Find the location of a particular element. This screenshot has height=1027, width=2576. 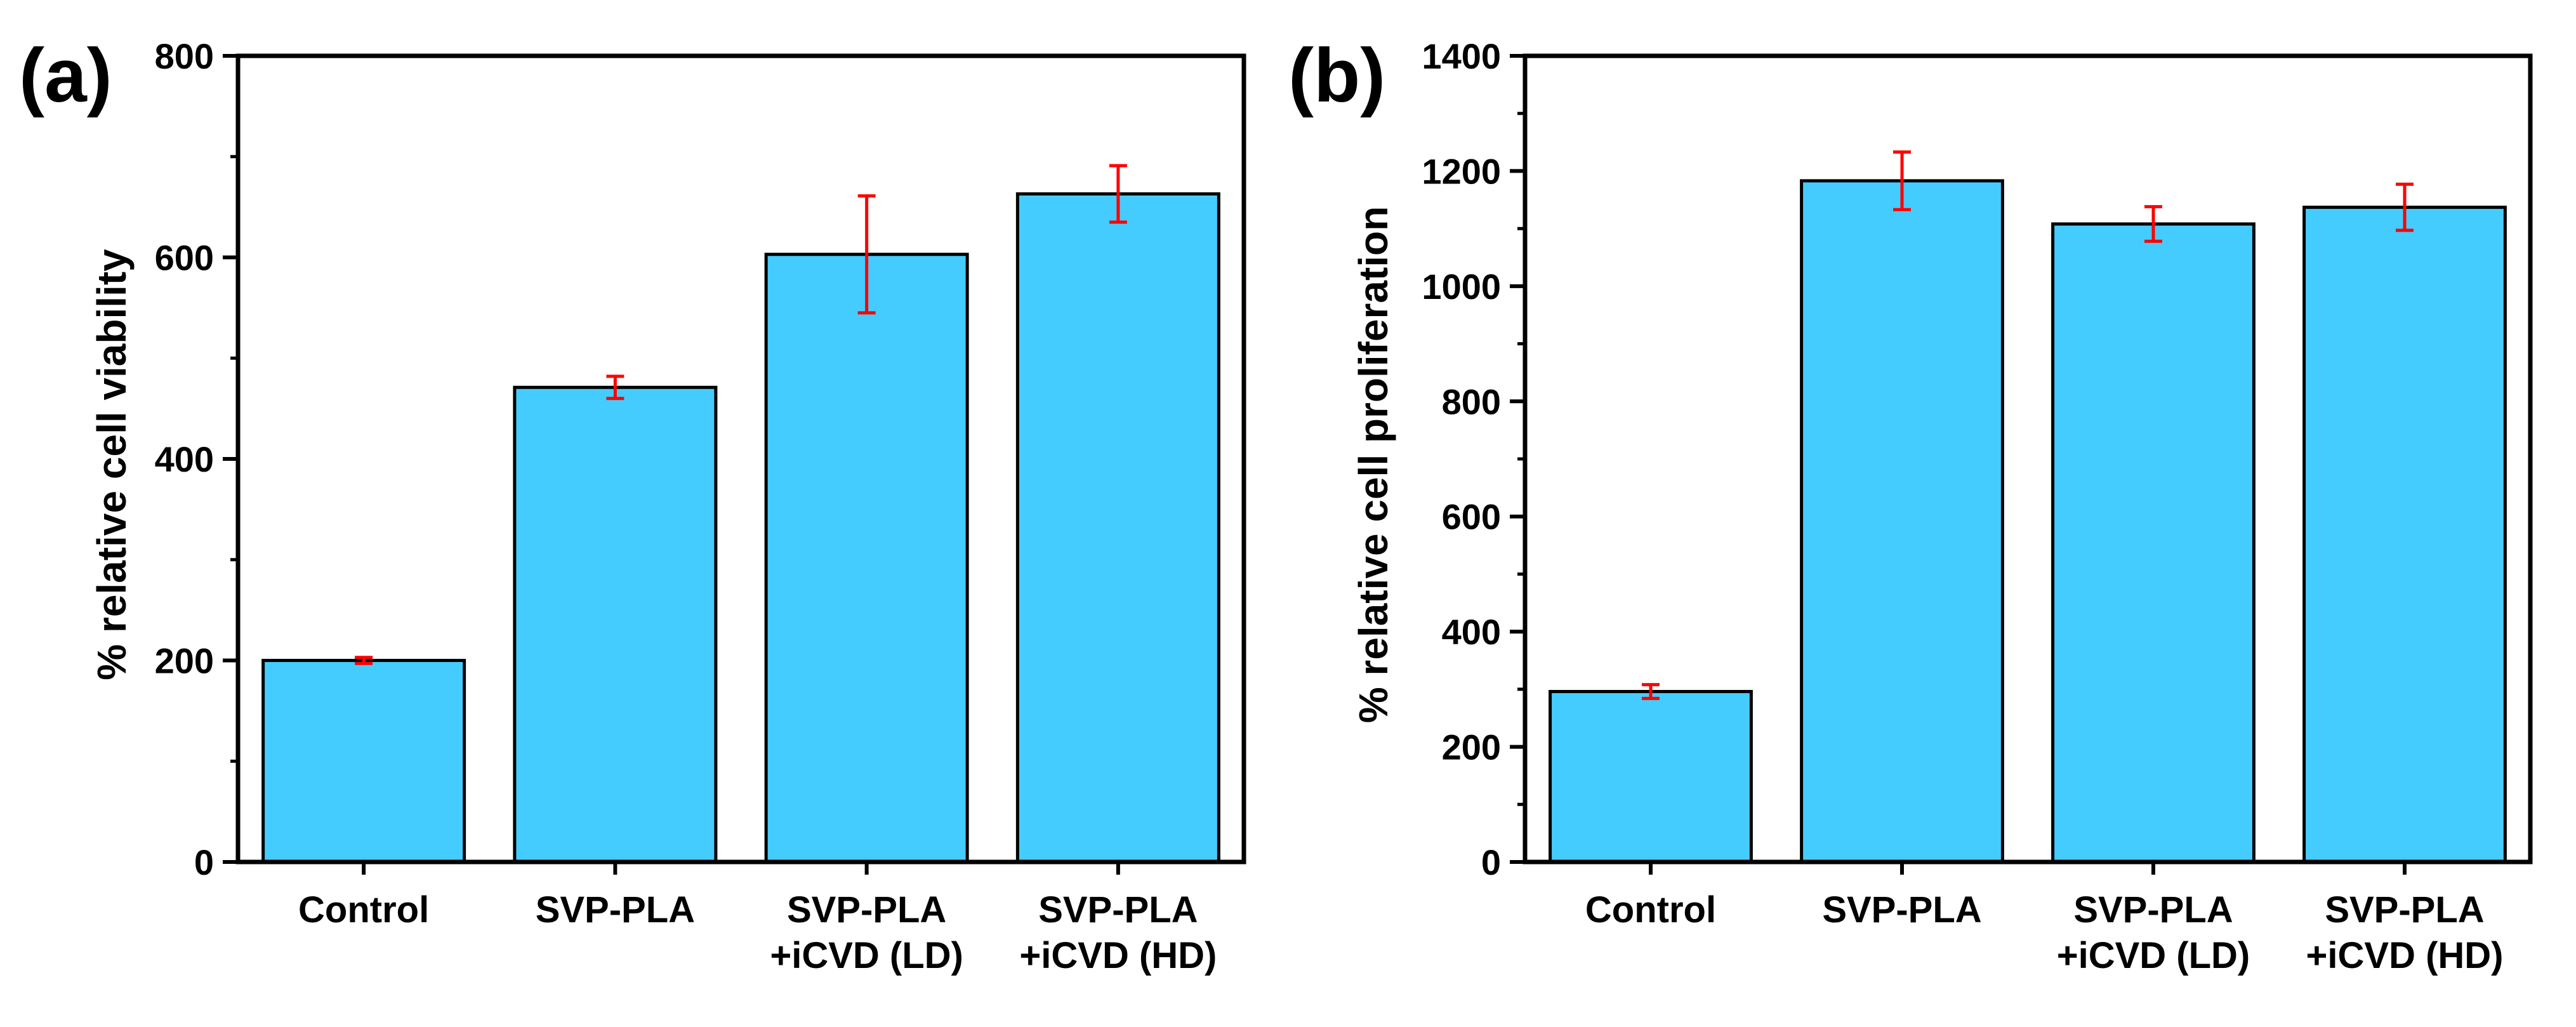

y-tick-label-b-7: 1400 is located at coordinates (1461, 56).